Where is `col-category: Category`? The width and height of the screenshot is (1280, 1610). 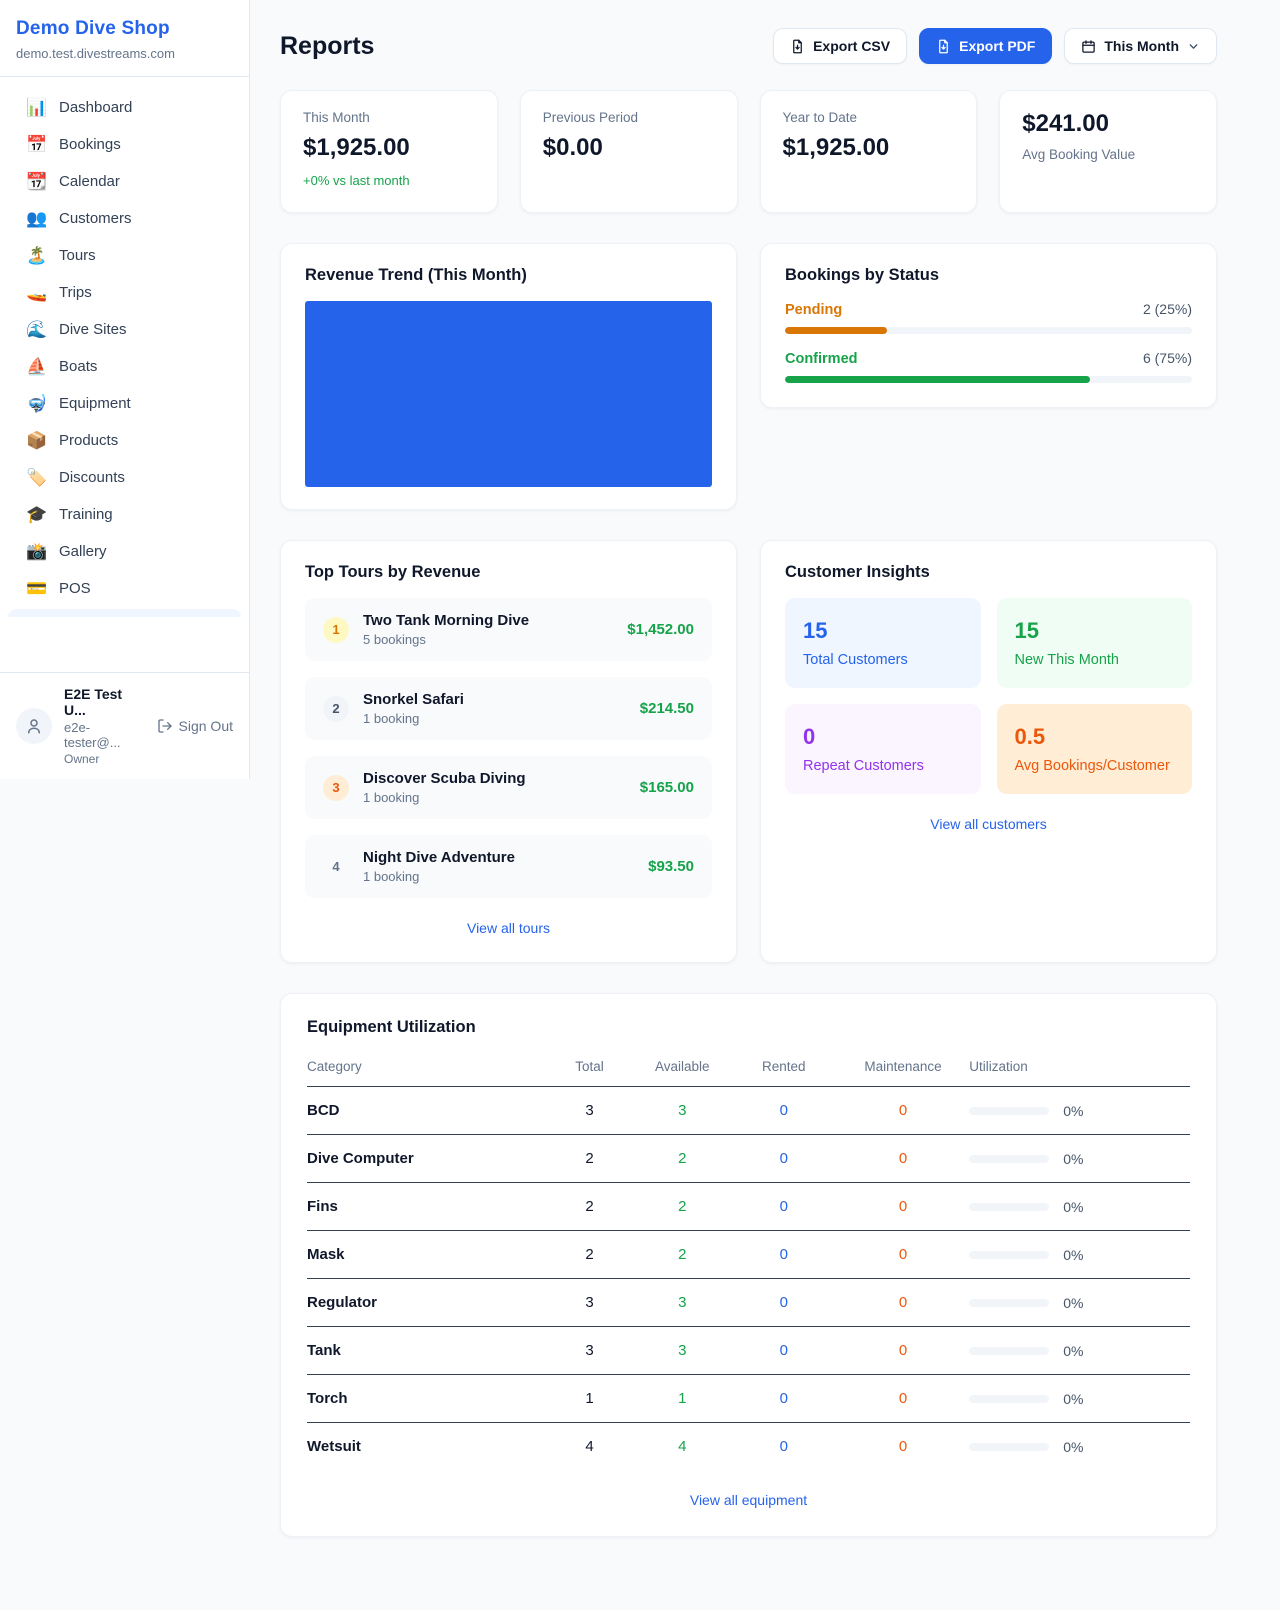 col-category: Category is located at coordinates (426, 1070).